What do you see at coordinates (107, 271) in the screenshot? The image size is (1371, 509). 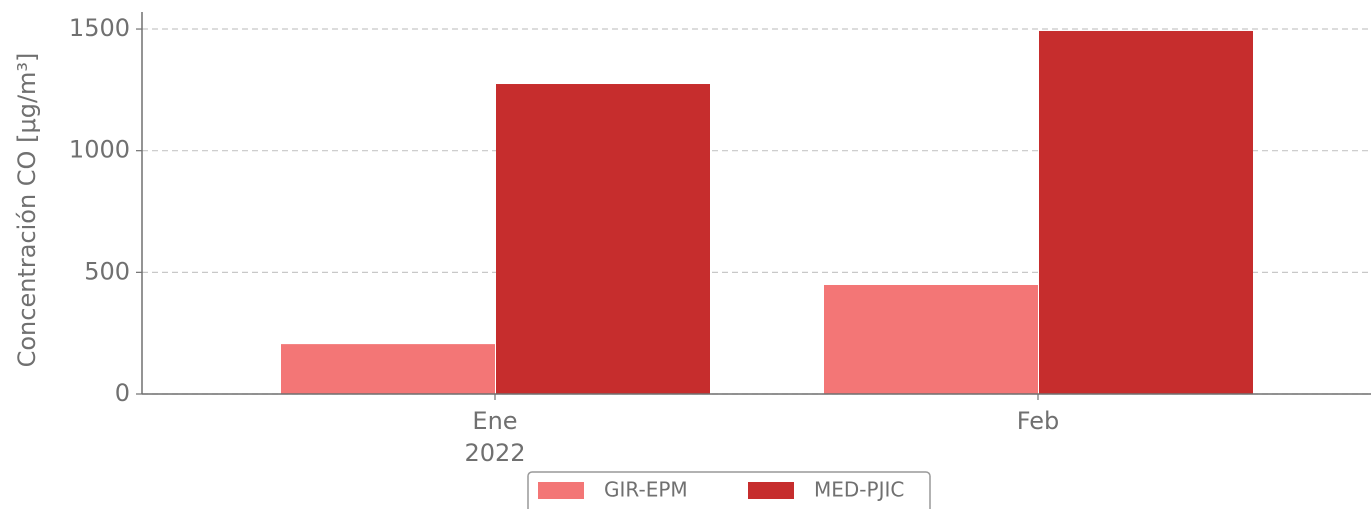 I see `y-tick-label: 500` at bounding box center [107, 271].